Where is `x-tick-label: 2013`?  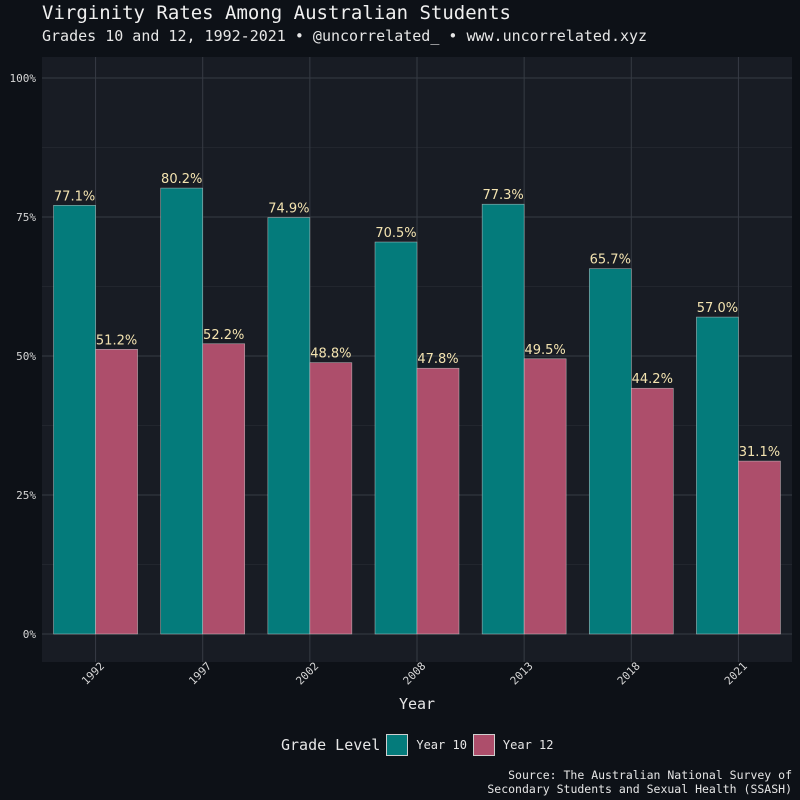 x-tick-label: 2013 is located at coordinates (522, 674).